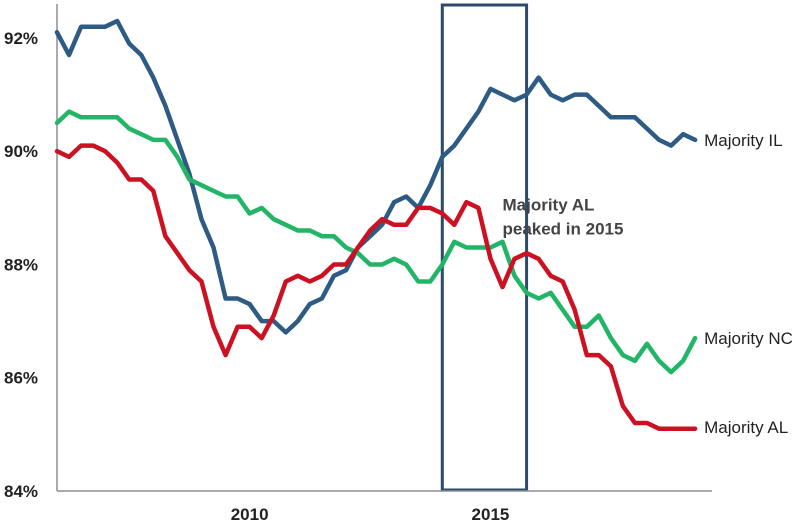 The image size is (800, 524). Describe the element at coordinates (748, 338) in the screenshot. I see `series-label: Majority NC` at that location.